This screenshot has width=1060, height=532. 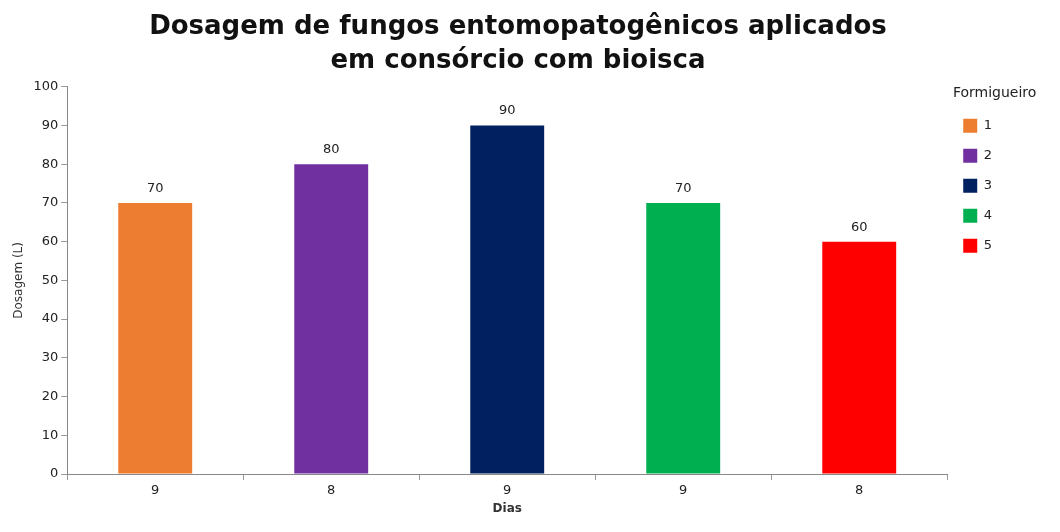 What do you see at coordinates (518, 42) in the screenshot?
I see `chart-title: Dosagem de fungos entomopatogênicos aplicados em consórcio com bioisca` at bounding box center [518, 42].